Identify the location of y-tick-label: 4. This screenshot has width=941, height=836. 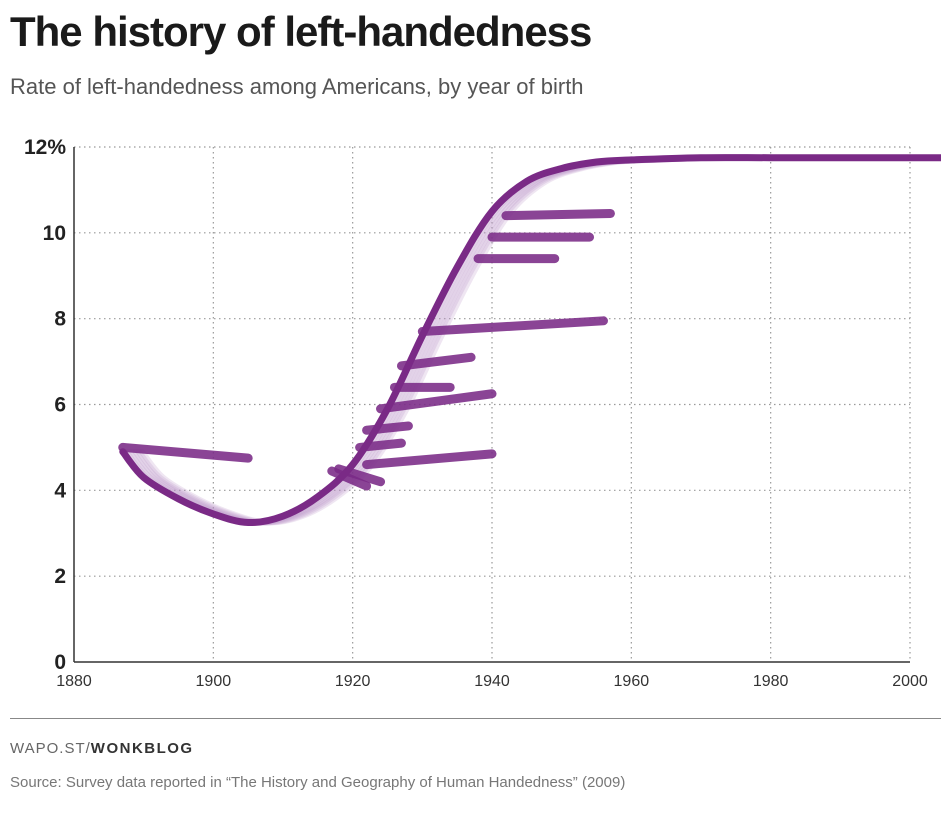
(60, 490).